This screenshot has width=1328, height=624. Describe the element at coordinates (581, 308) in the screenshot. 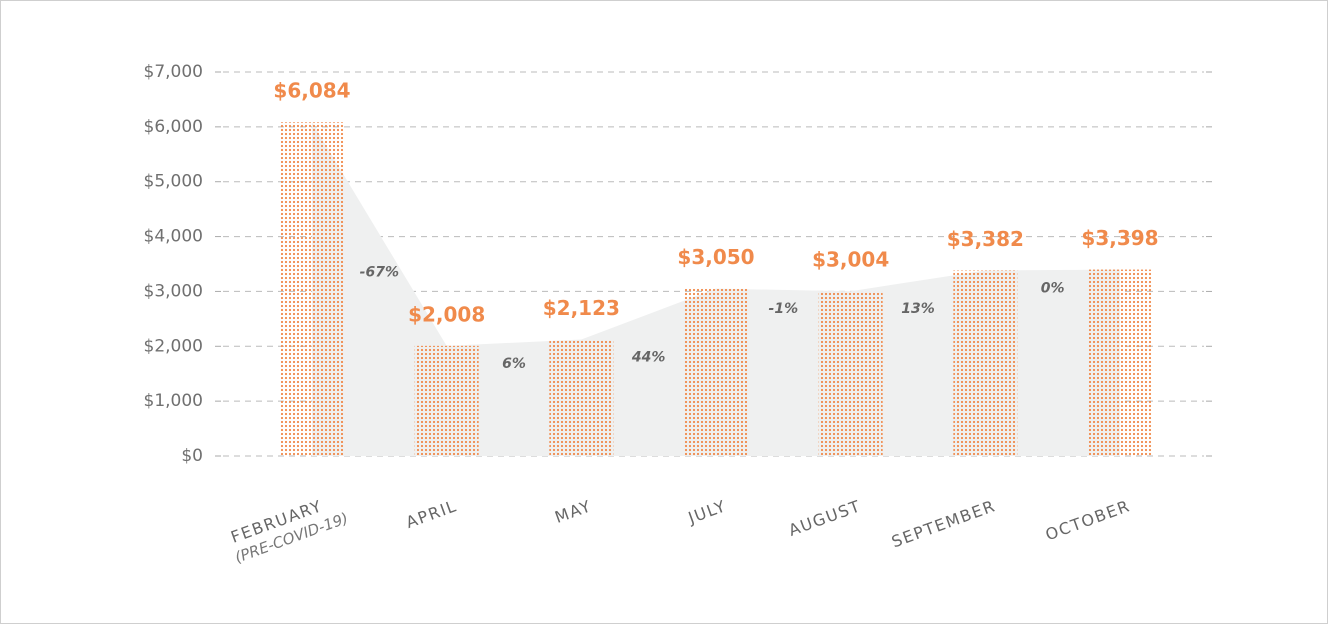

I see `value-label: $2,123` at that location.